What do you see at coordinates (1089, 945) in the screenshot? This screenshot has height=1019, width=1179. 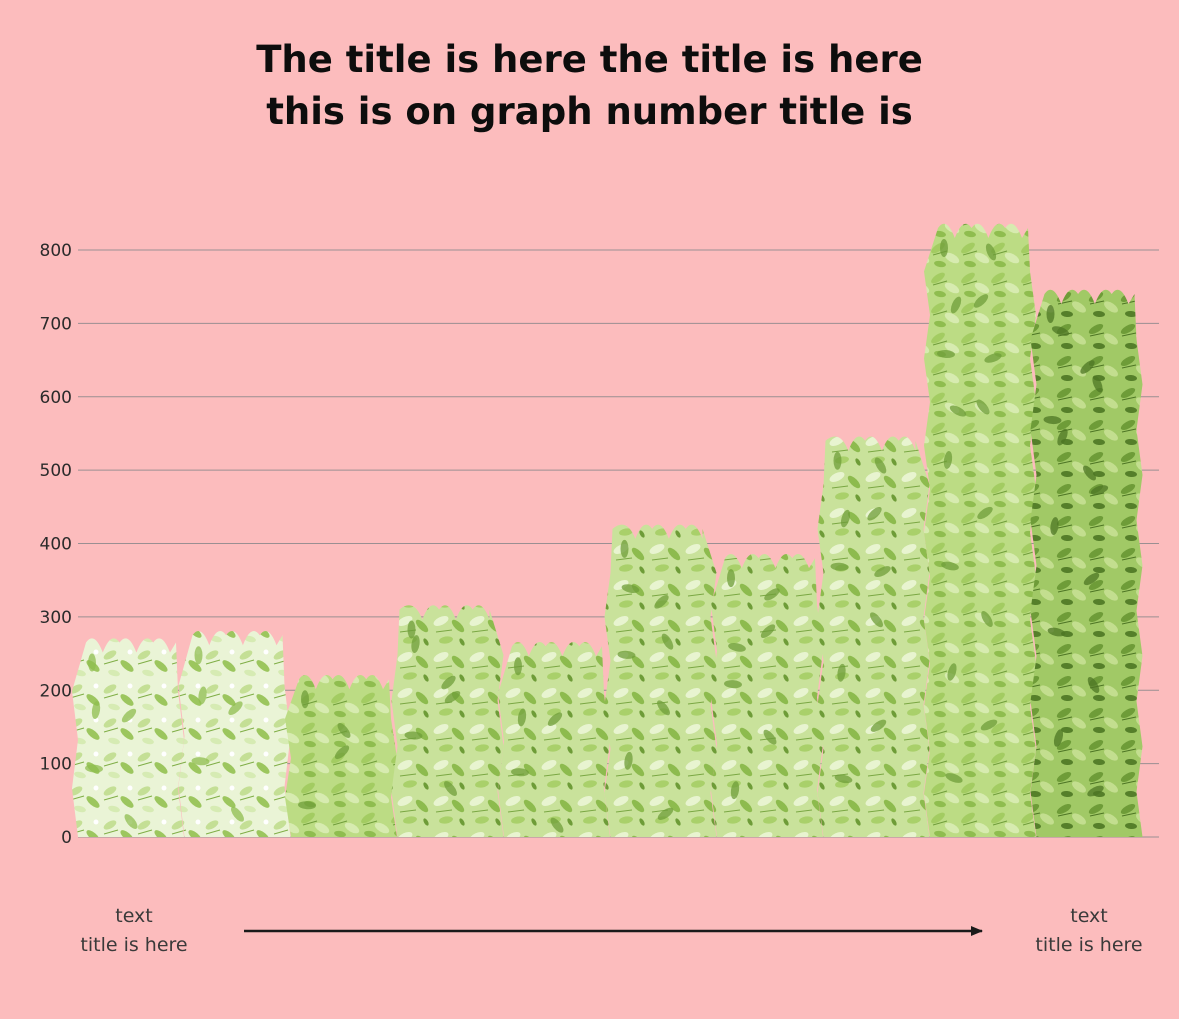 I see `caption-right-line-2: title is here` at bounding box center [1089, 945].